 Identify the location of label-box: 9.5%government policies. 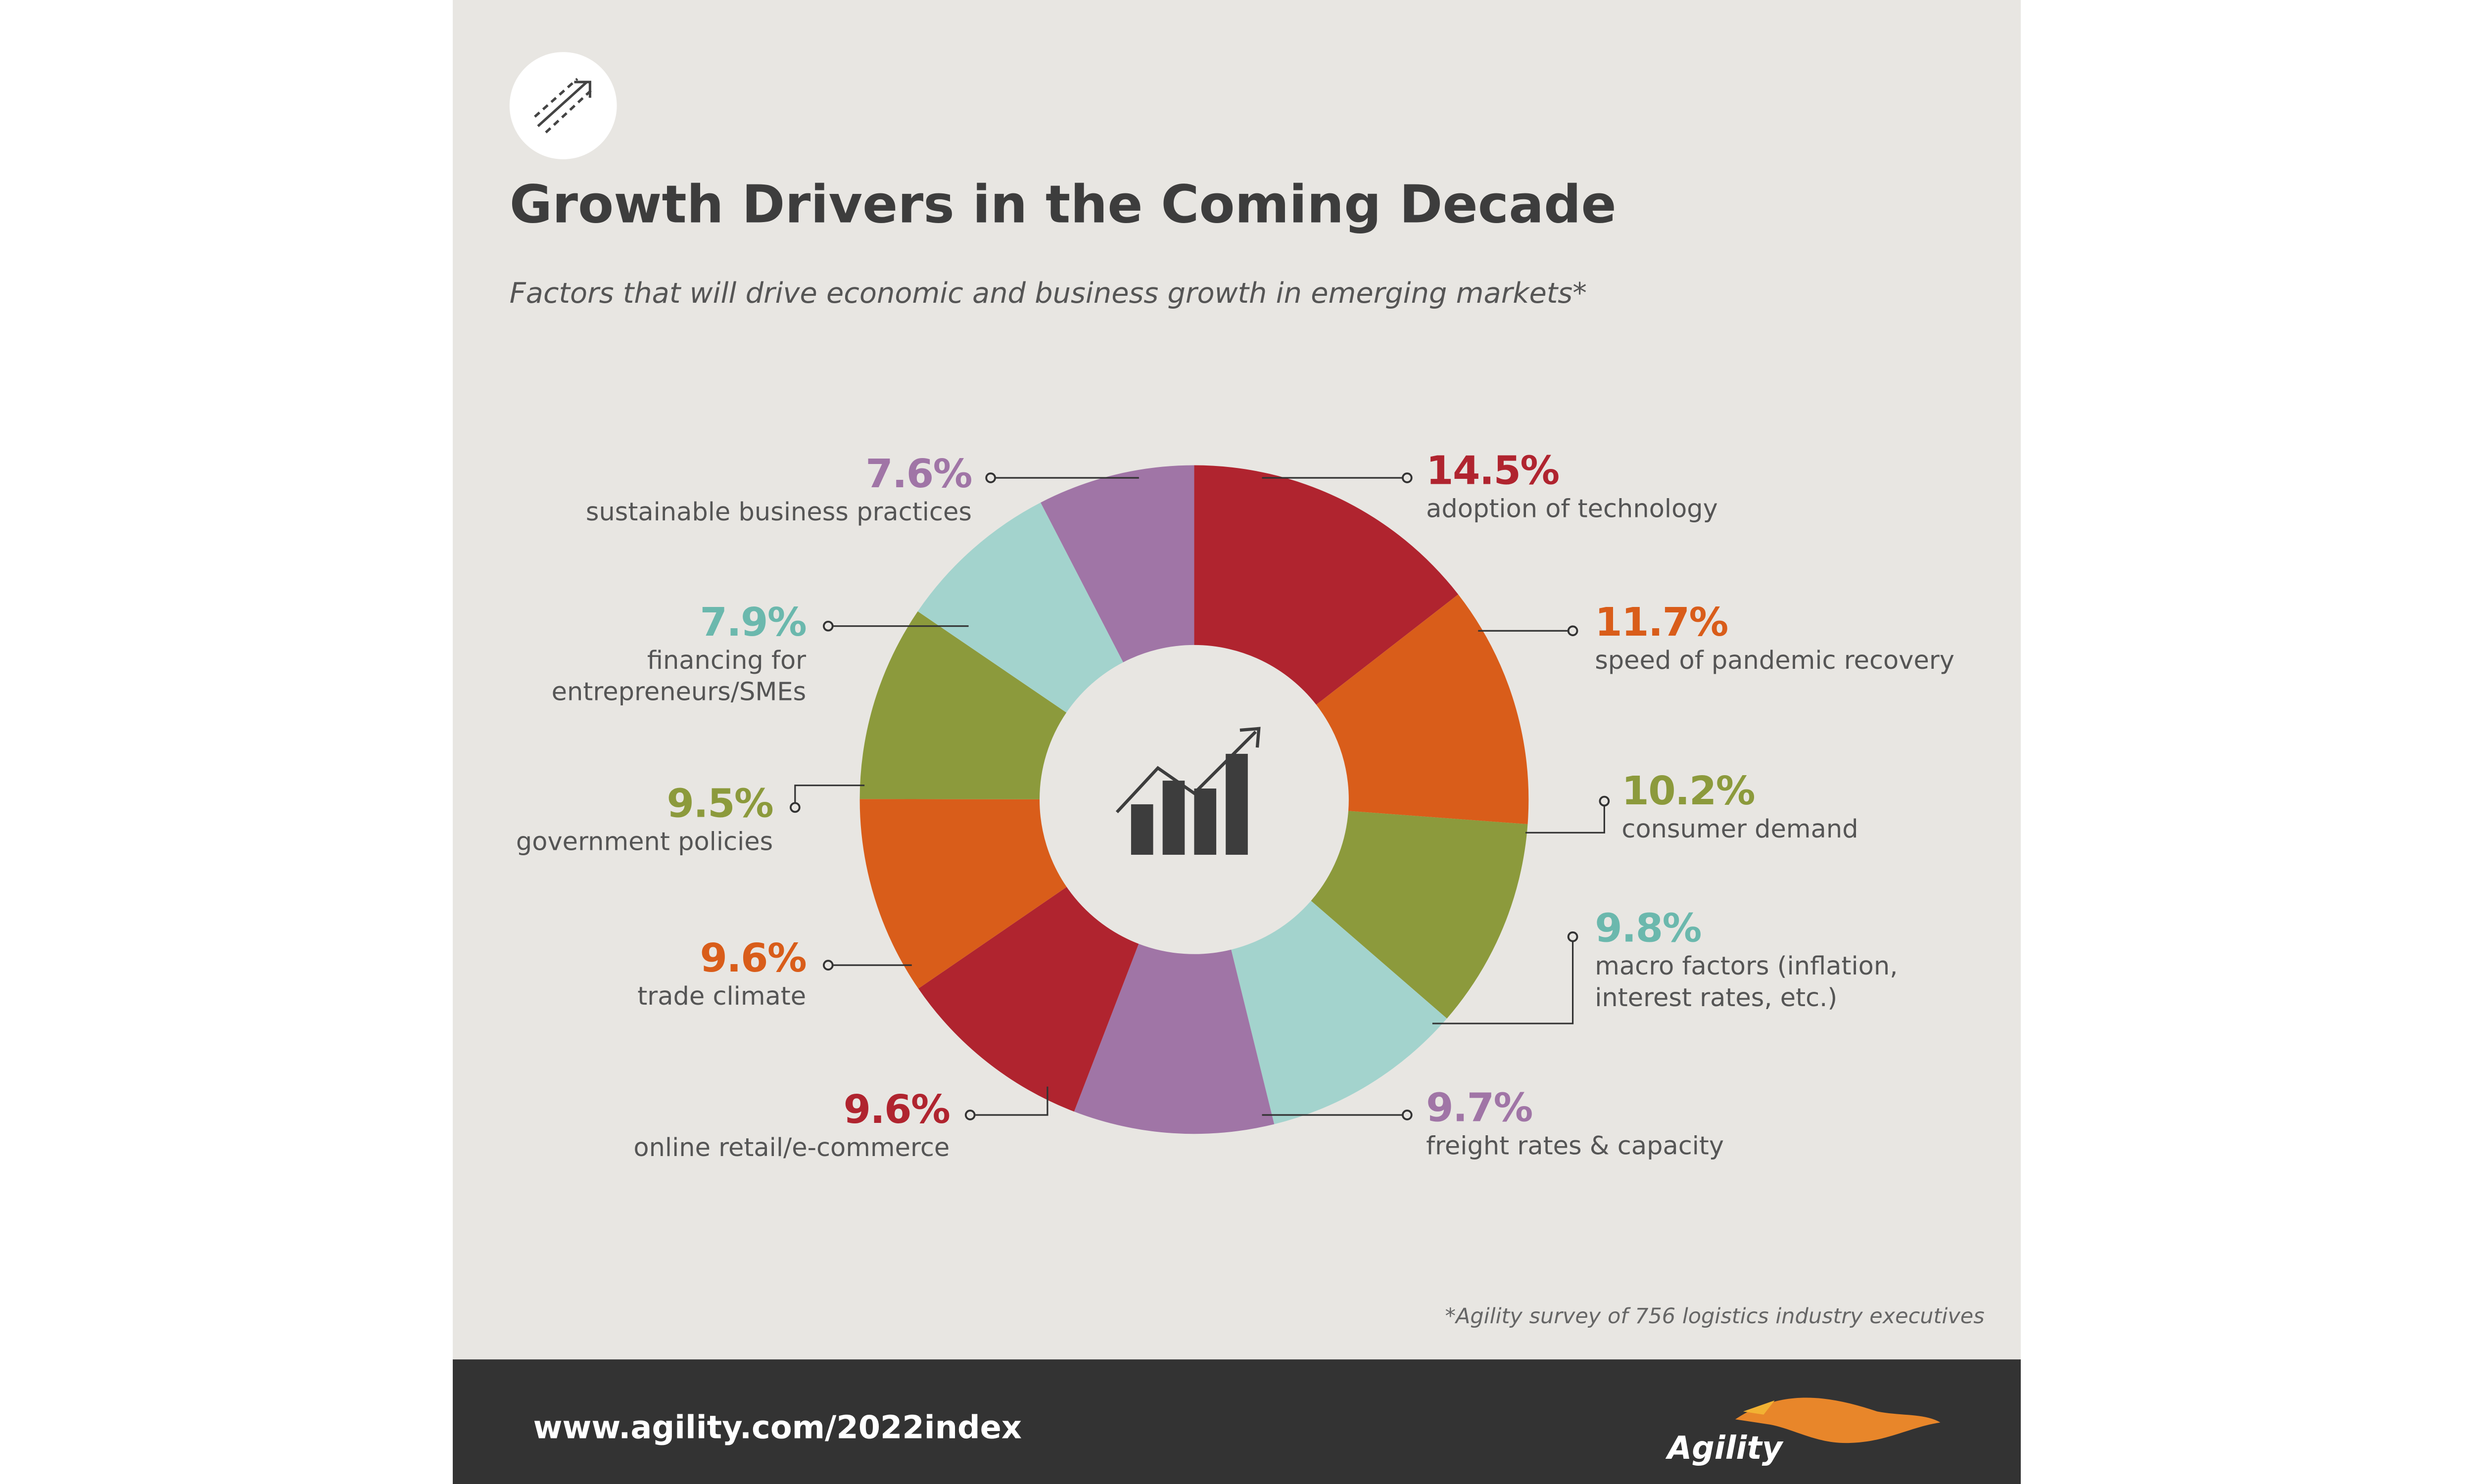
(616, 820).